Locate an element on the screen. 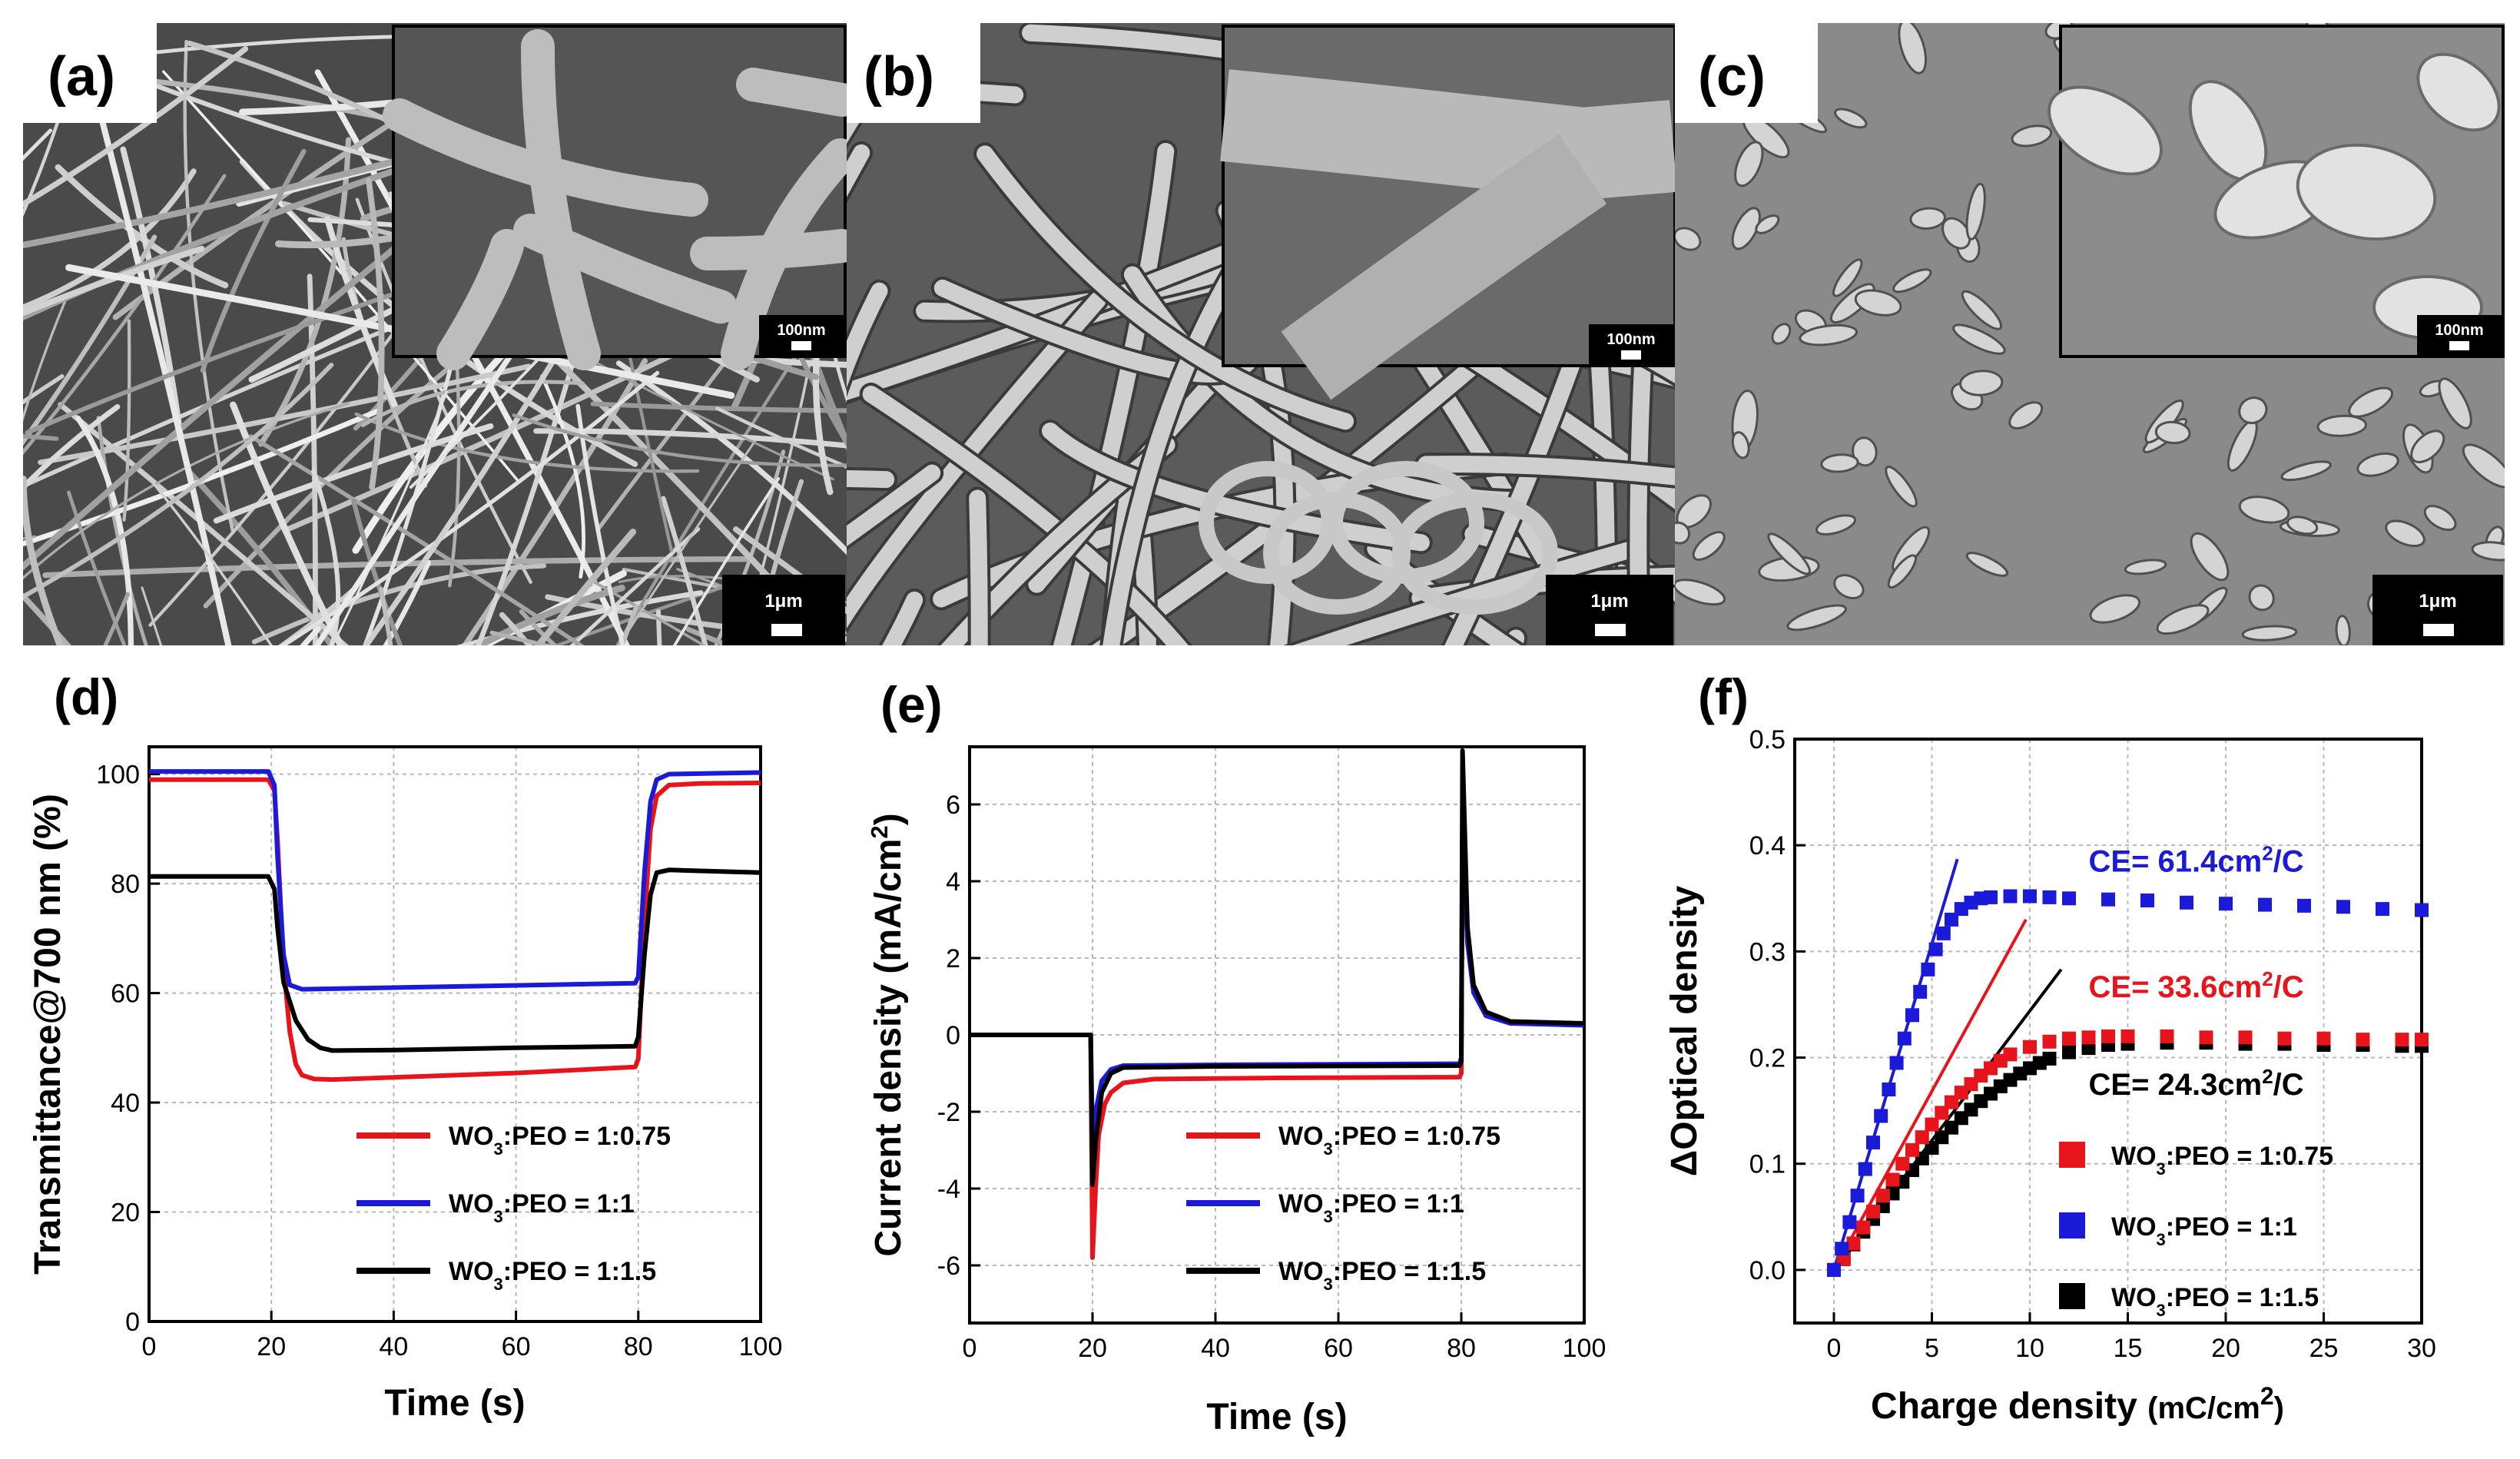  panel-label-d: (d) is located at coordinates (86, 696).